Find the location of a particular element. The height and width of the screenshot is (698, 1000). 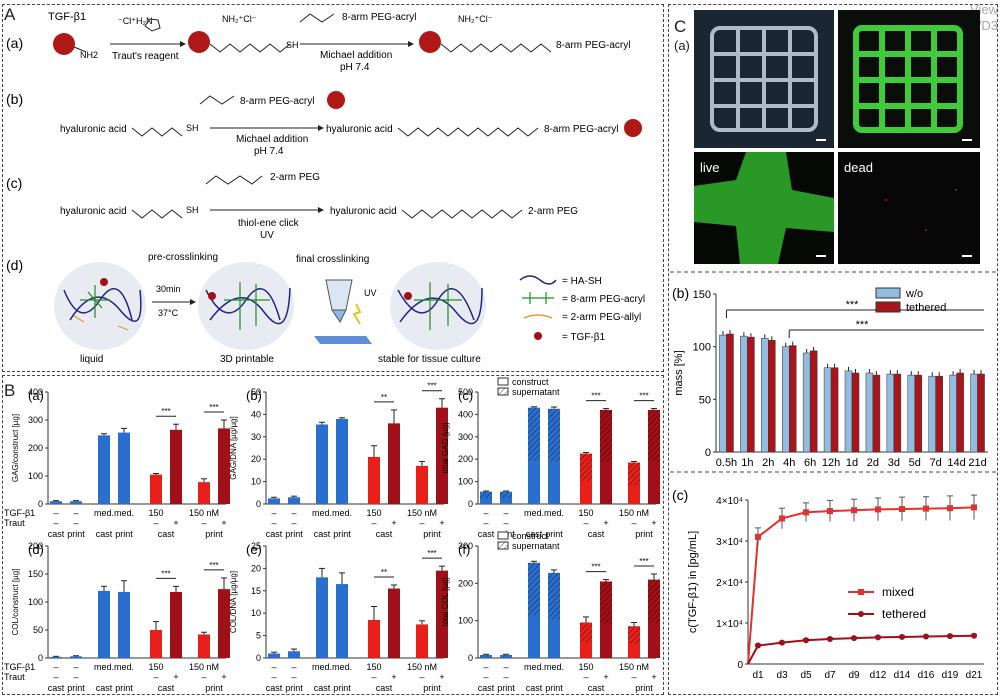

scheme-a-nh2cl: NH₂⁺Cl⁻ is located at coordinates (239, 19).